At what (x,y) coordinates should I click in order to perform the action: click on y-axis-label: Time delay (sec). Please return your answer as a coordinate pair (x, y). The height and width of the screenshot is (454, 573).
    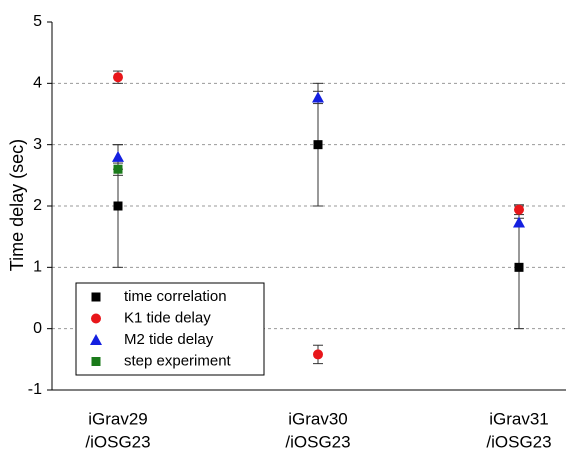
    Looking at the image, I should click on (17, 205).